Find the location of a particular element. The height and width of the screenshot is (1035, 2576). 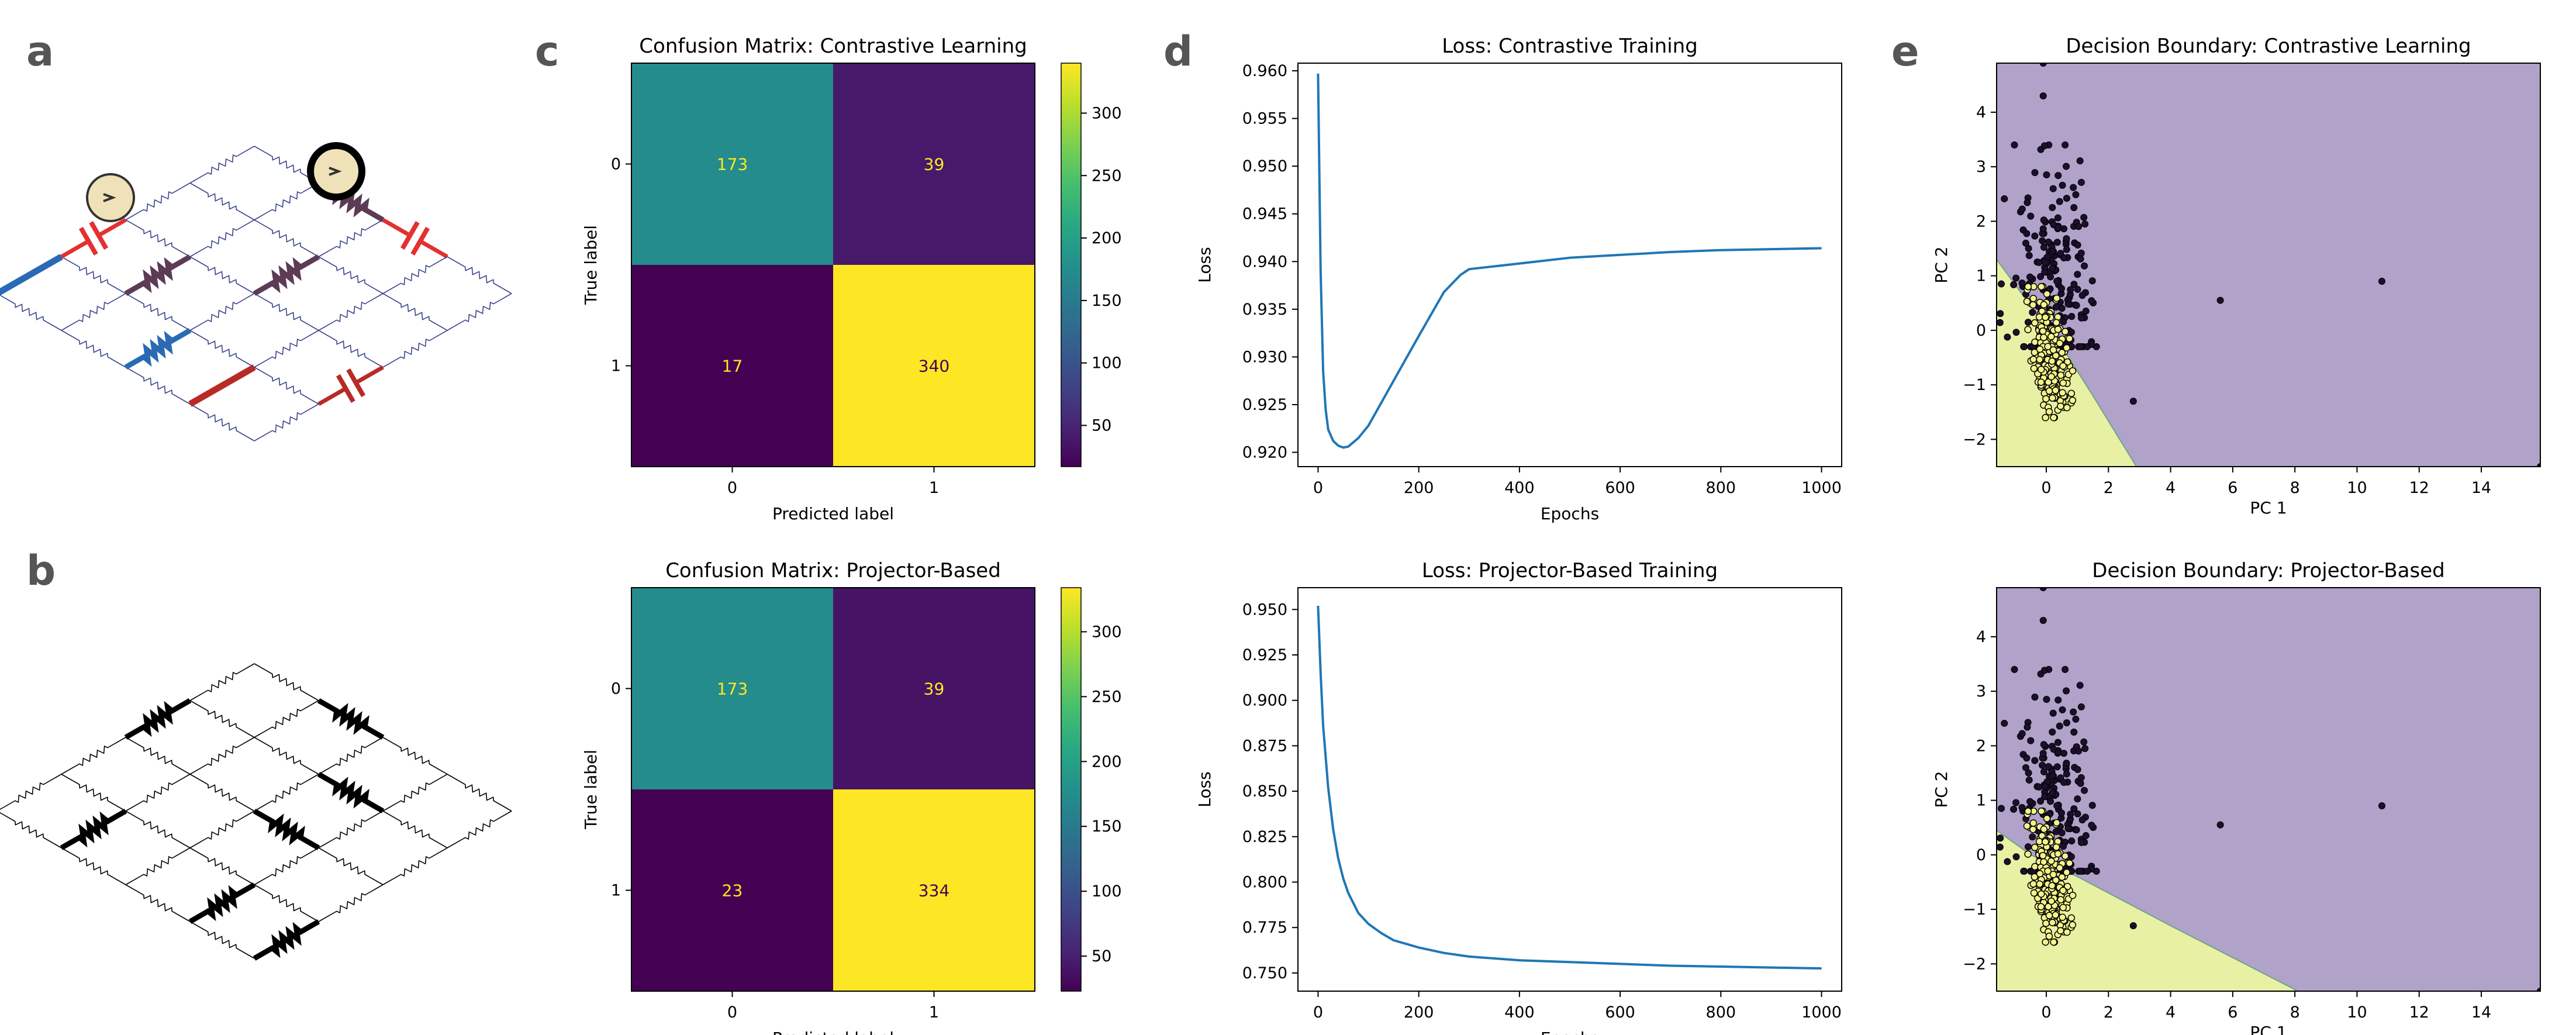

x-tick-label: 12 is located at coordinates (2419, 1012).